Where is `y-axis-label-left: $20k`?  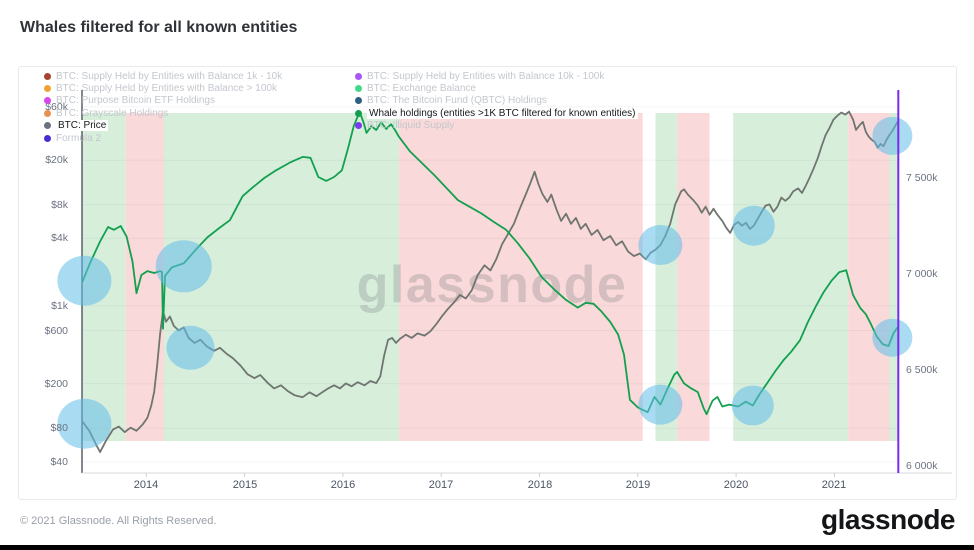 y-axis-label-left: $20k is located at coordinates (56, 160).